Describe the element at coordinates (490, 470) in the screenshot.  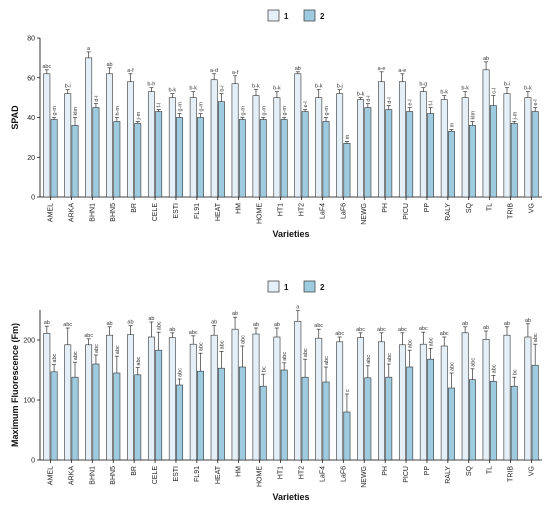
I see `x-tick-label-tl: TL` at that location.